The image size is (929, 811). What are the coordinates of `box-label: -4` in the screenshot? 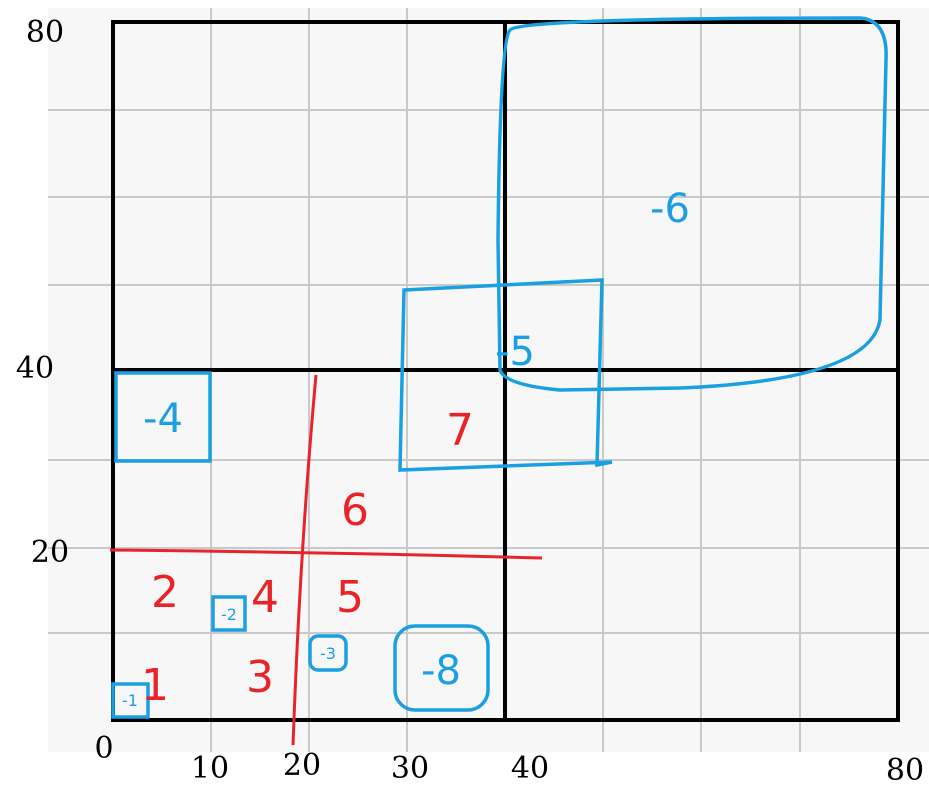 It's located at (163, 419).